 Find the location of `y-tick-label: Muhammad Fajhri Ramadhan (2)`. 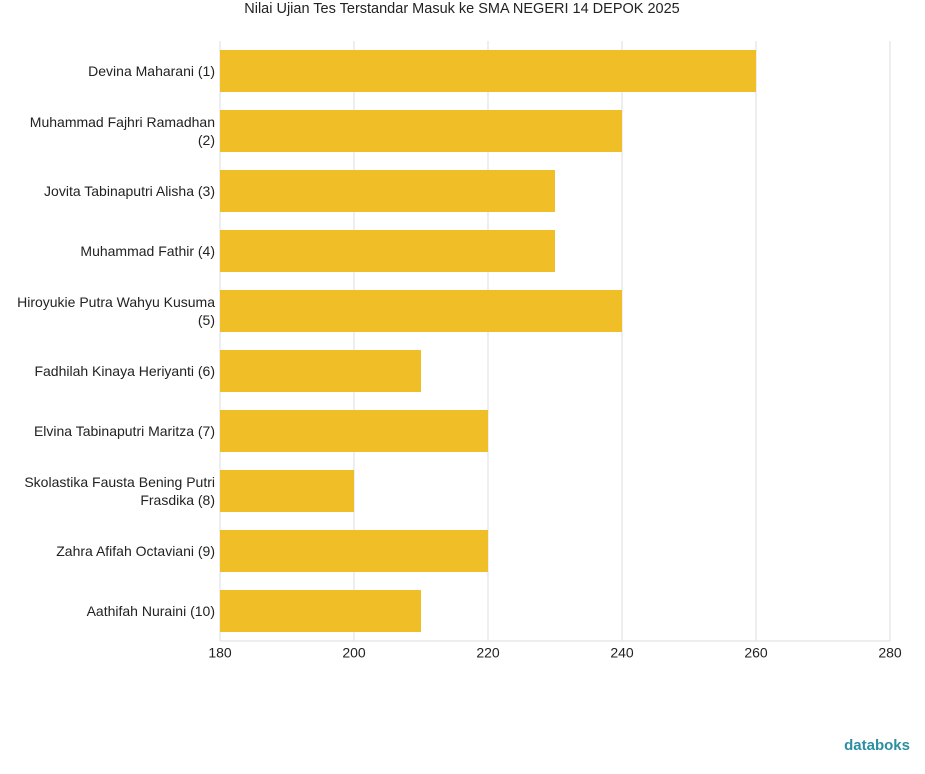

y-tick-label: Muhammad Fajhri Ramadhan (2) is located at coordinates (122, 131).